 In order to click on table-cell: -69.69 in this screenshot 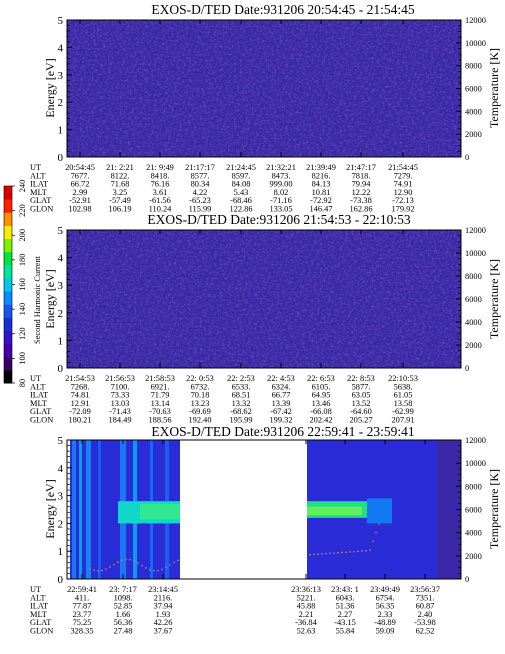, I will do `click(200, 411)`.